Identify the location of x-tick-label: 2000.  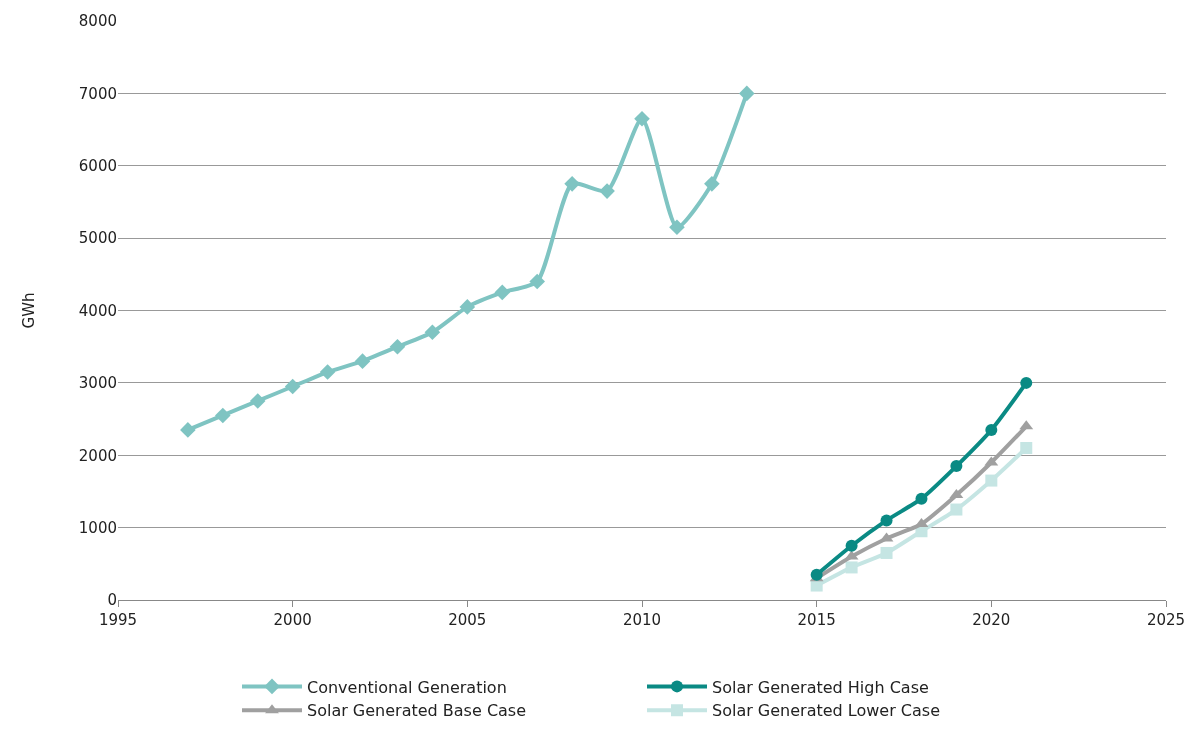
(292, 620).